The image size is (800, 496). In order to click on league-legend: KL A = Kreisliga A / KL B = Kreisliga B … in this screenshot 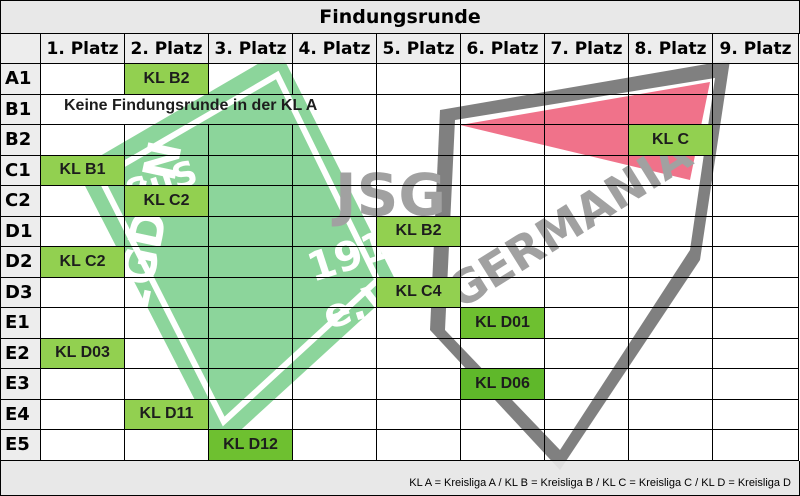, I will do `click(600, 483)`.